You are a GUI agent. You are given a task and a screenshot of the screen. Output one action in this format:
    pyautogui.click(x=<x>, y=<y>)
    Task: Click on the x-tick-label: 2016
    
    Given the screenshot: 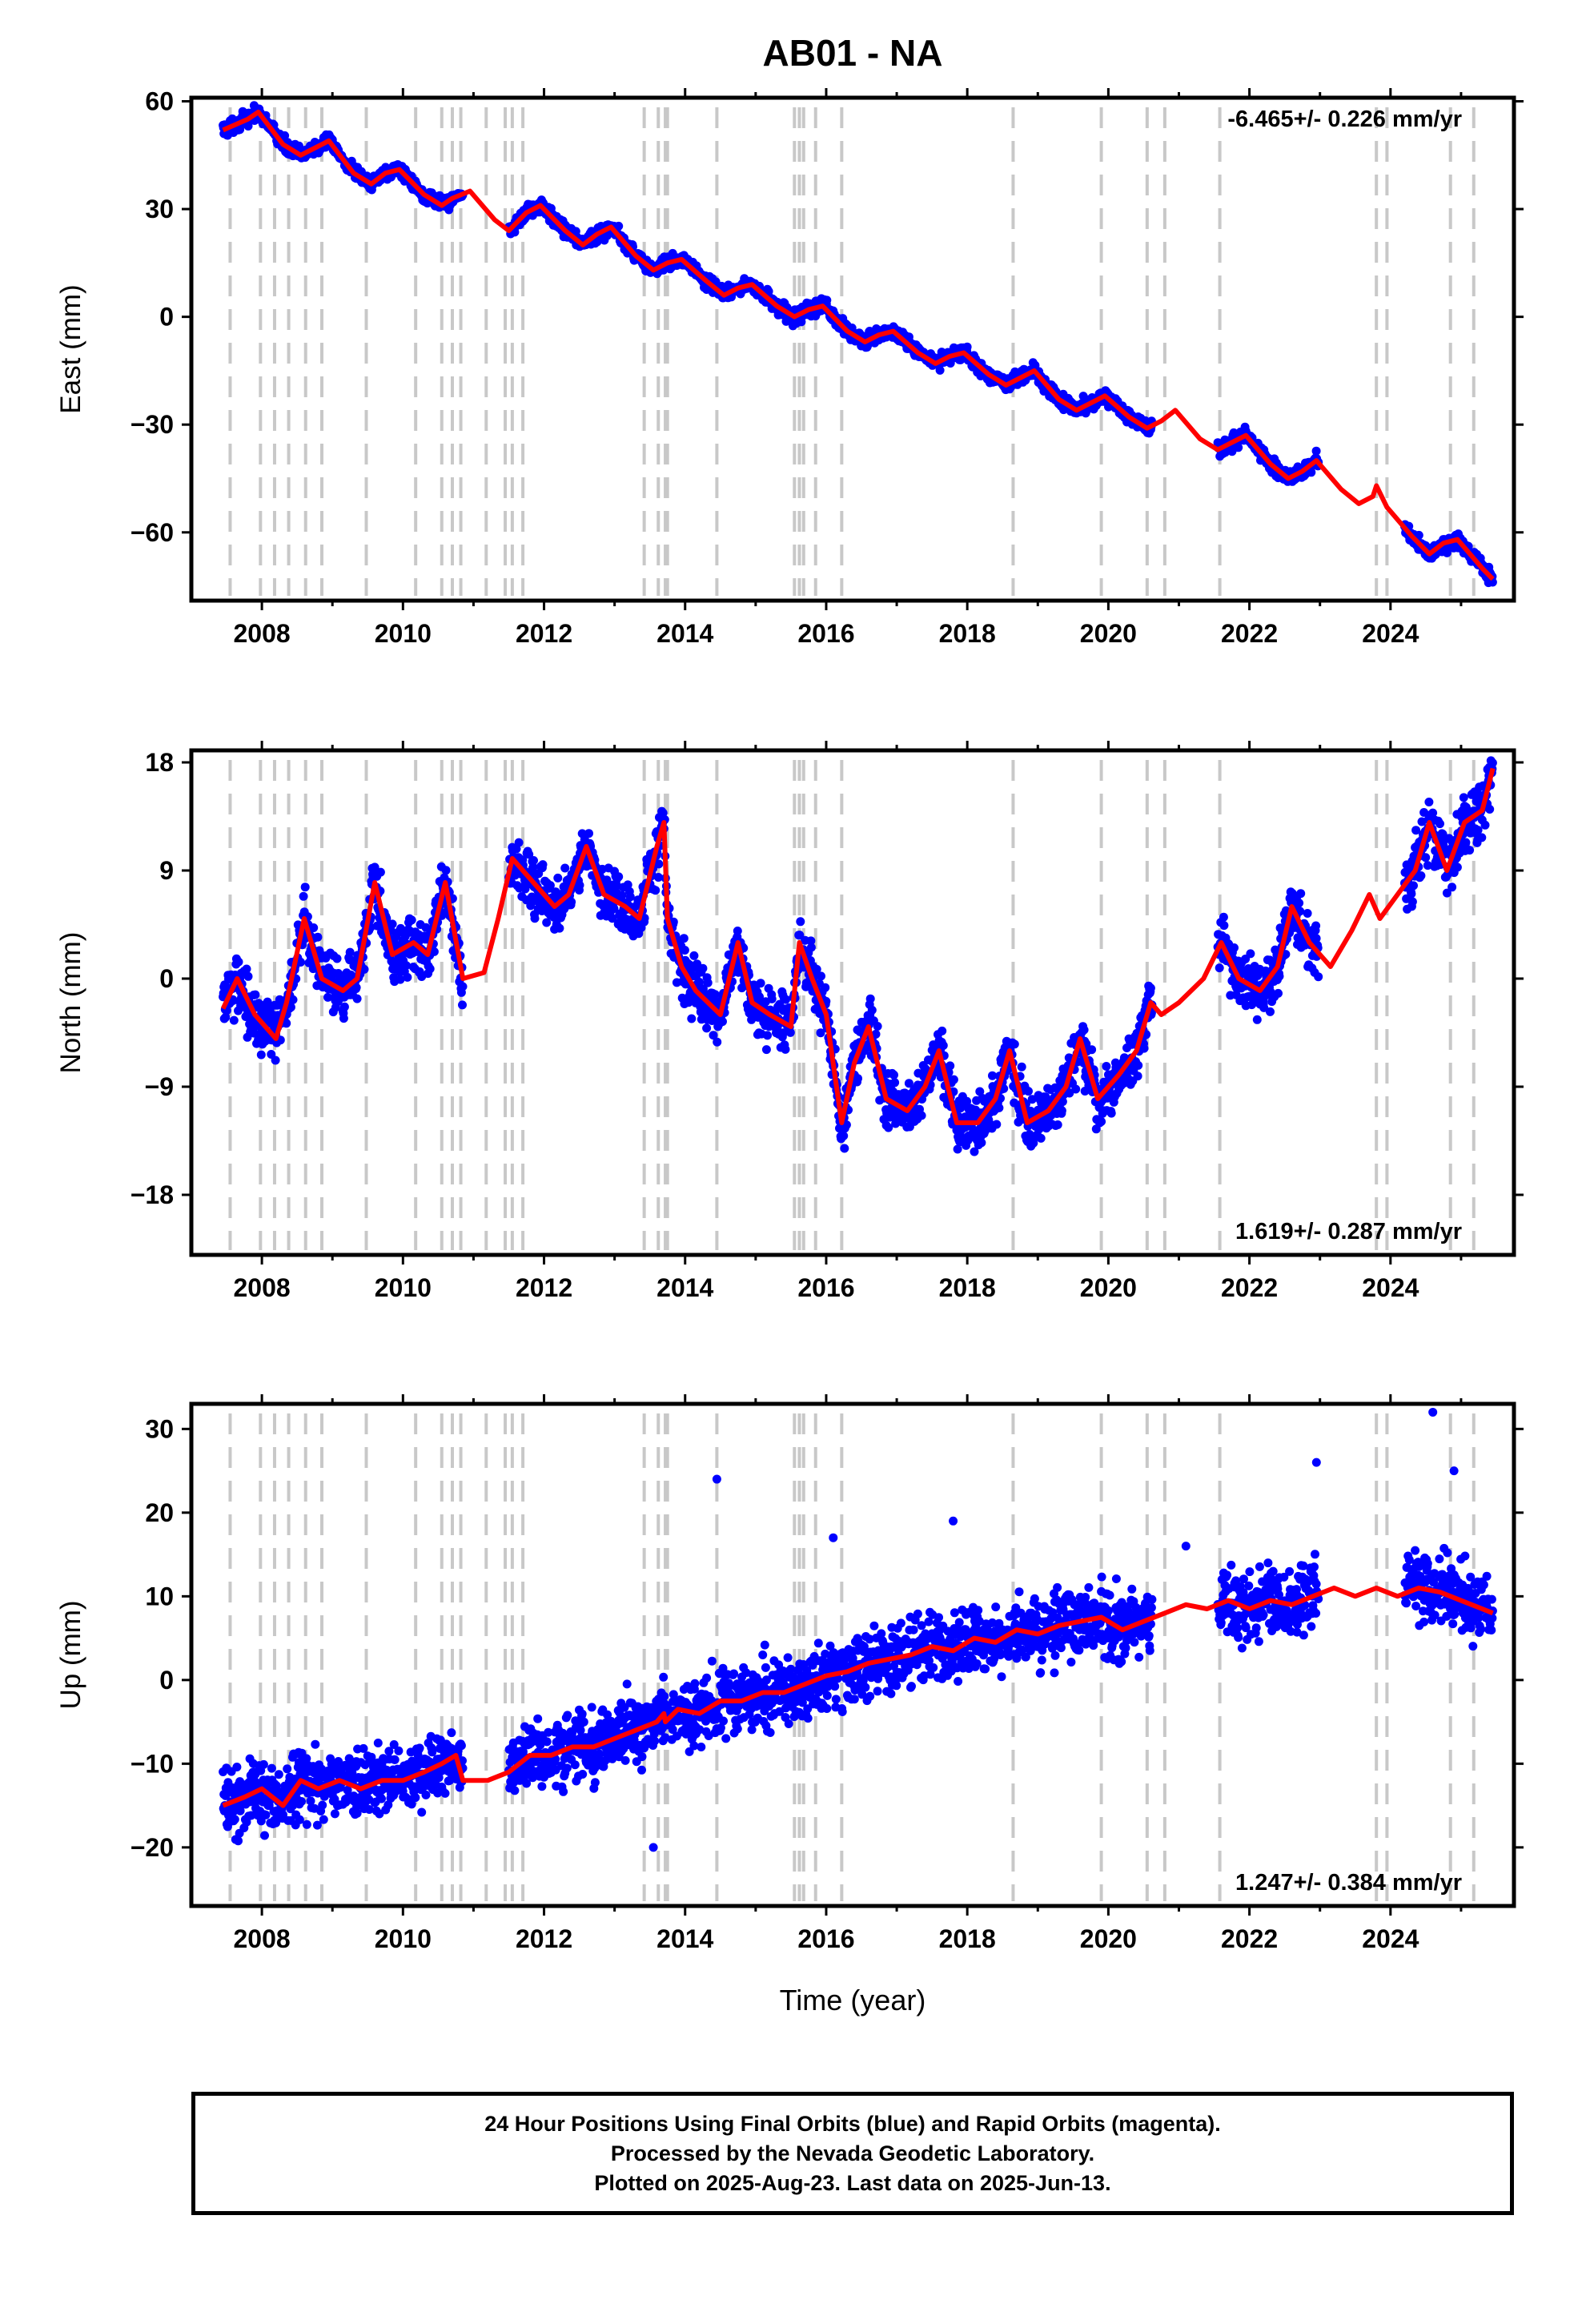 What is the action you would take?
    pyautogui.click(x=825, y=633)
    